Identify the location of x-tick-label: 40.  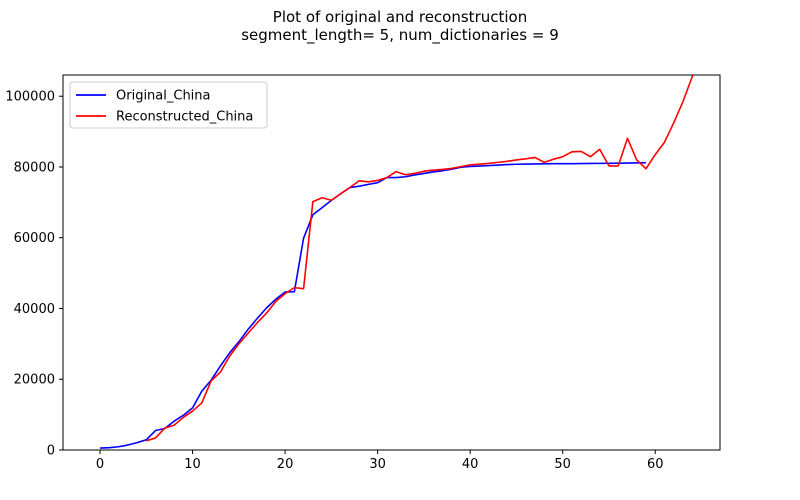
(470, 464).